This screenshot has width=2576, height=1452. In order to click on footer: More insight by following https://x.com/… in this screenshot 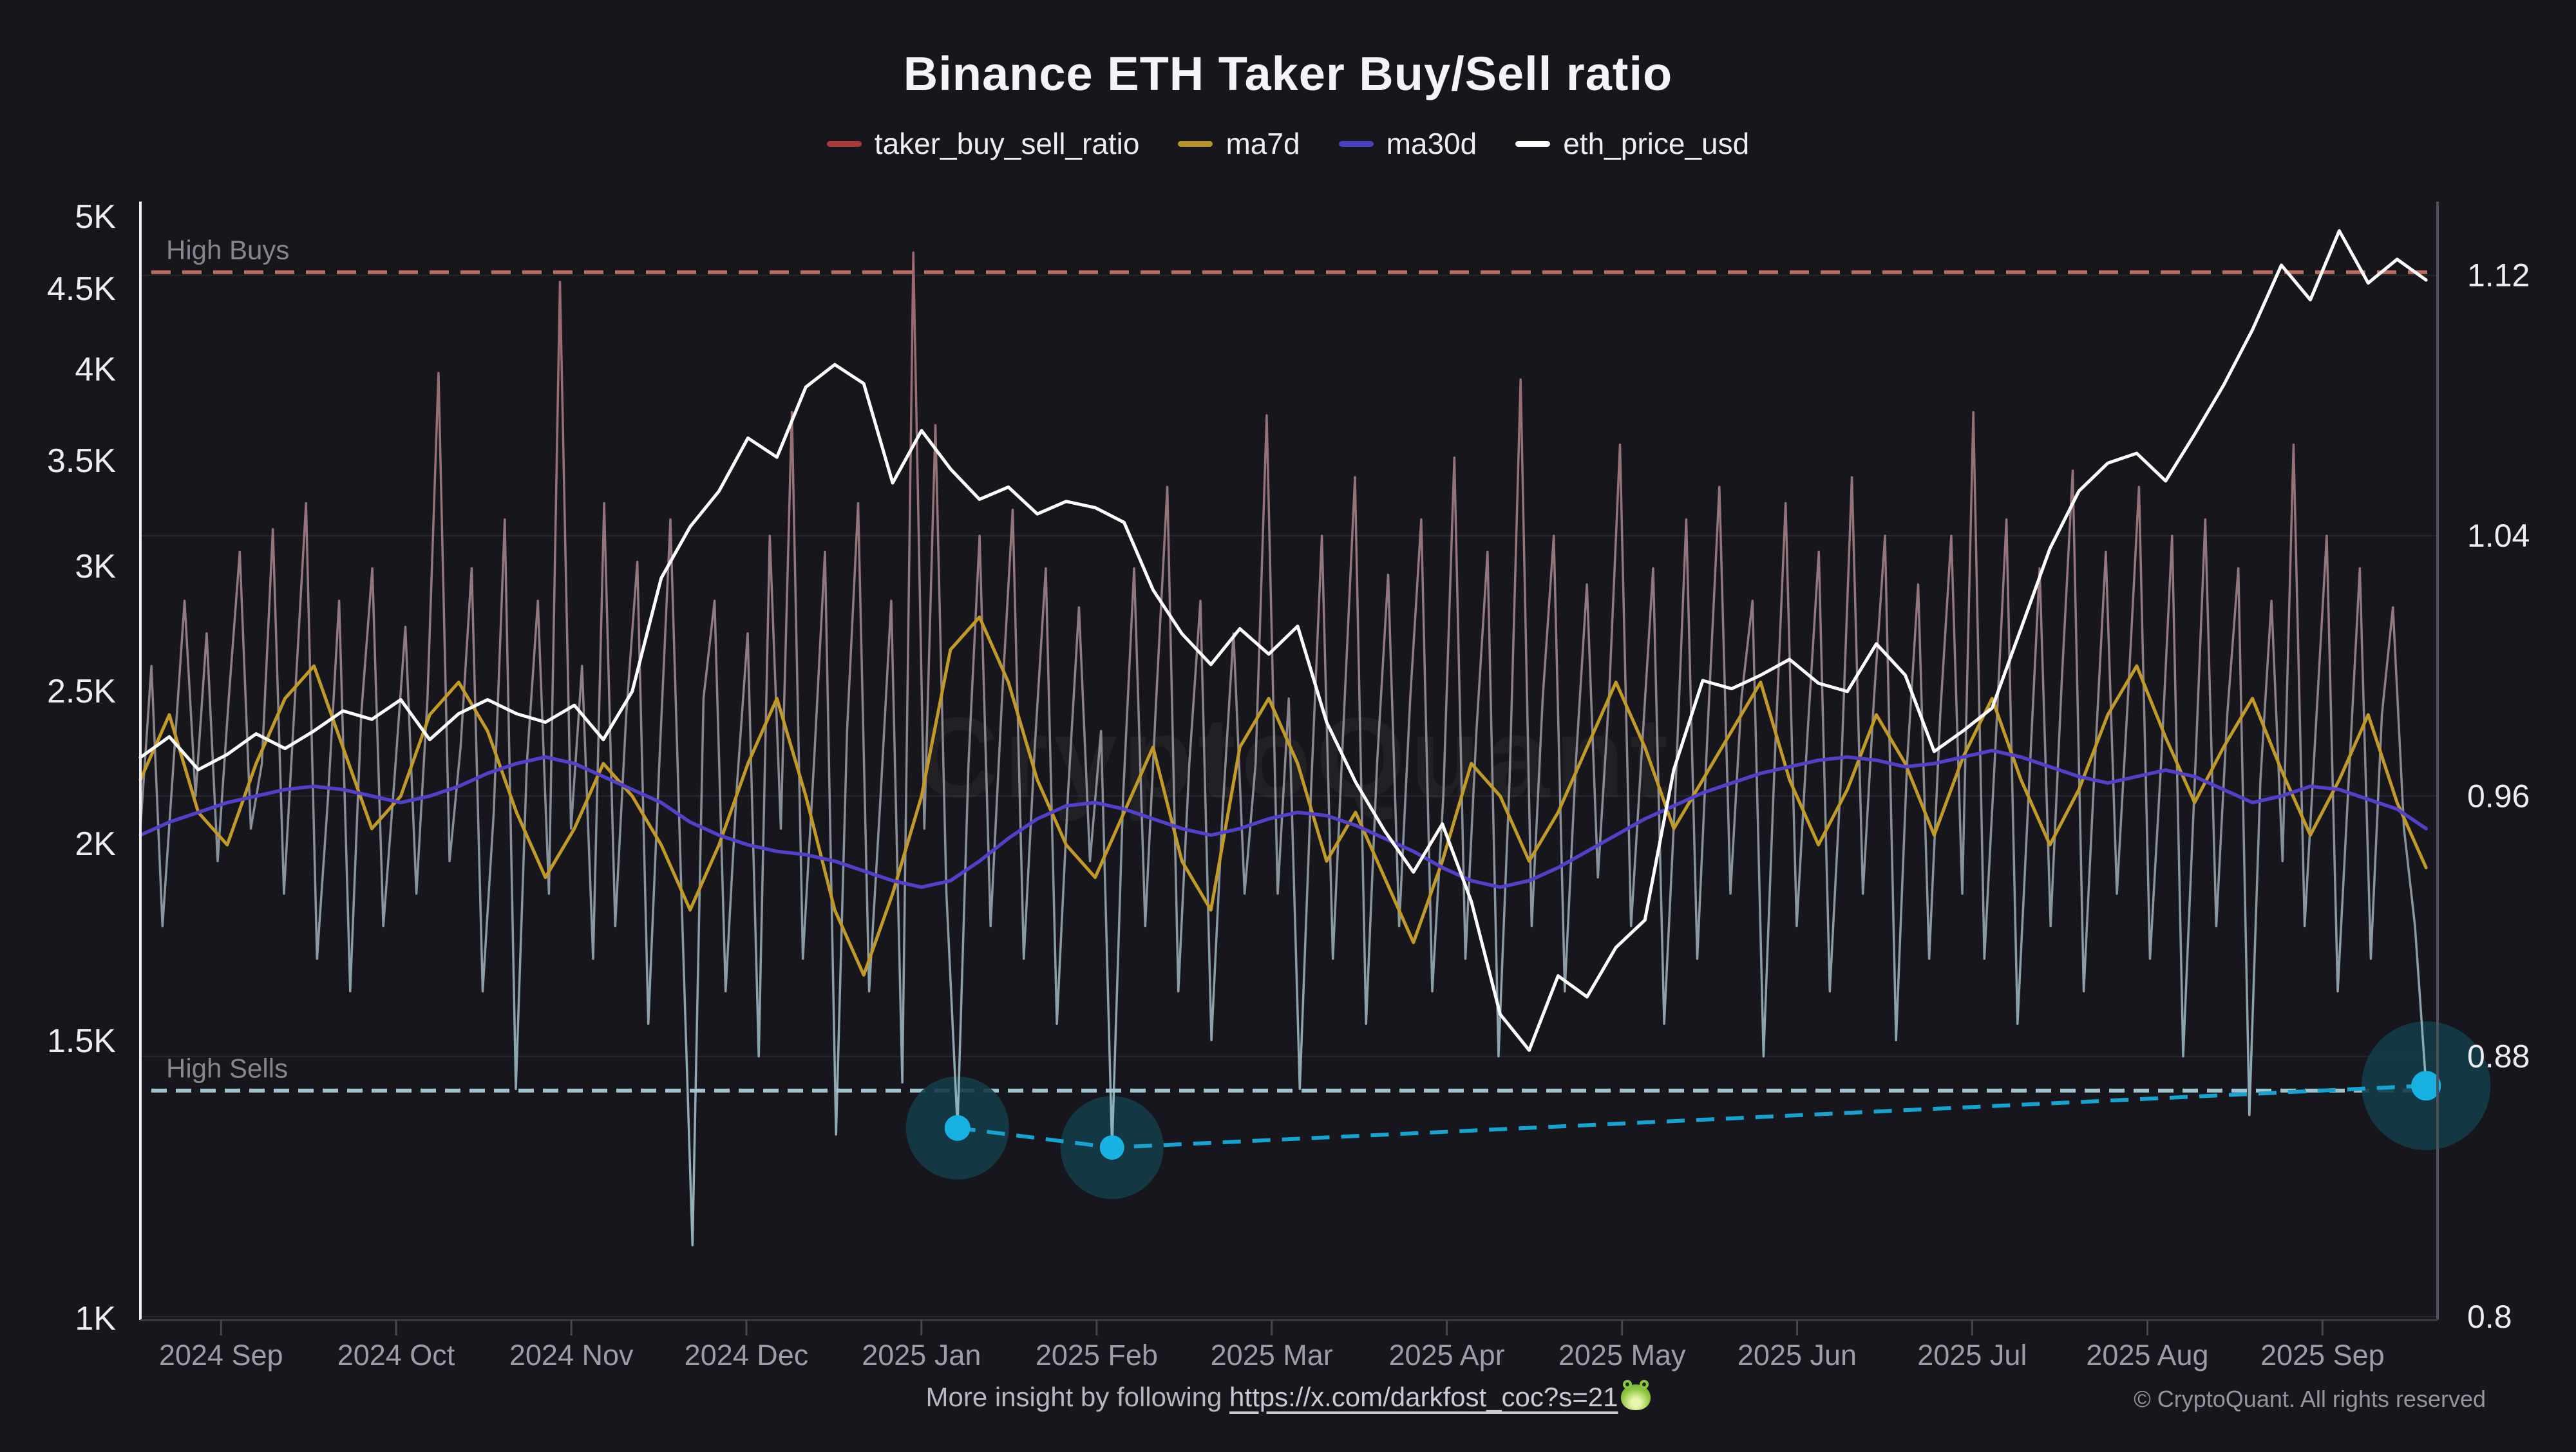, I will do `click(1288, 1396)`.